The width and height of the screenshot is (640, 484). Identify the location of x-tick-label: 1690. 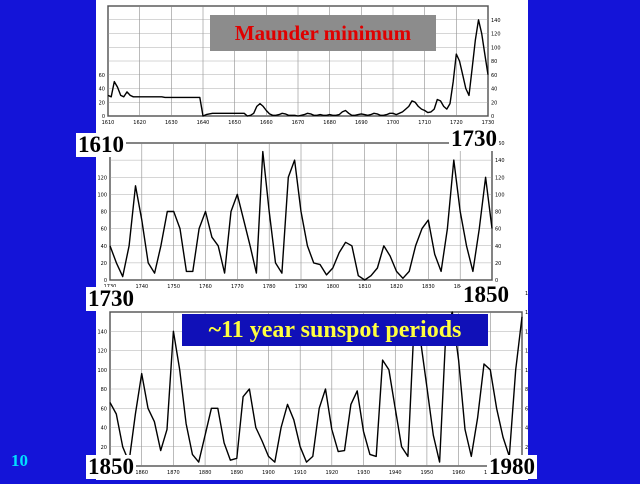
(361, 123).